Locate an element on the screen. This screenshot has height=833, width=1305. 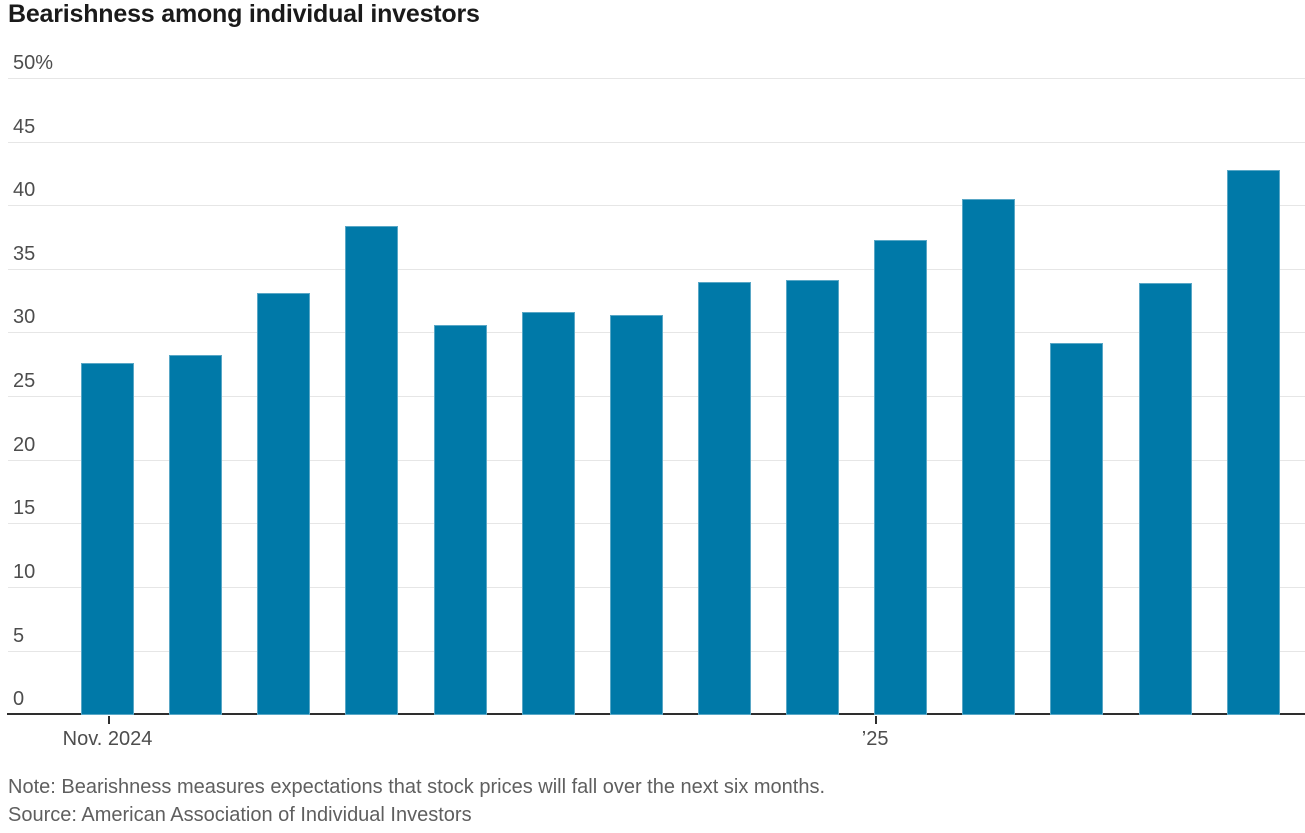
y-axis-label: 15 is located at coordinates (24, 508).